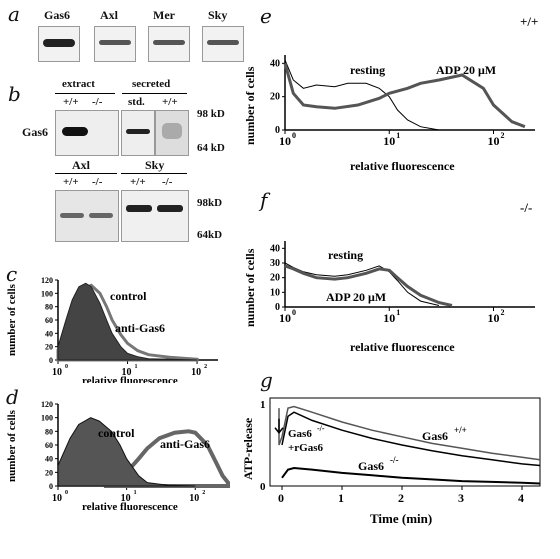  What do you see at coordinates (97, 182) in the screenshot?
I see `axl-ko: -/-` at bounding box center [97, 182].